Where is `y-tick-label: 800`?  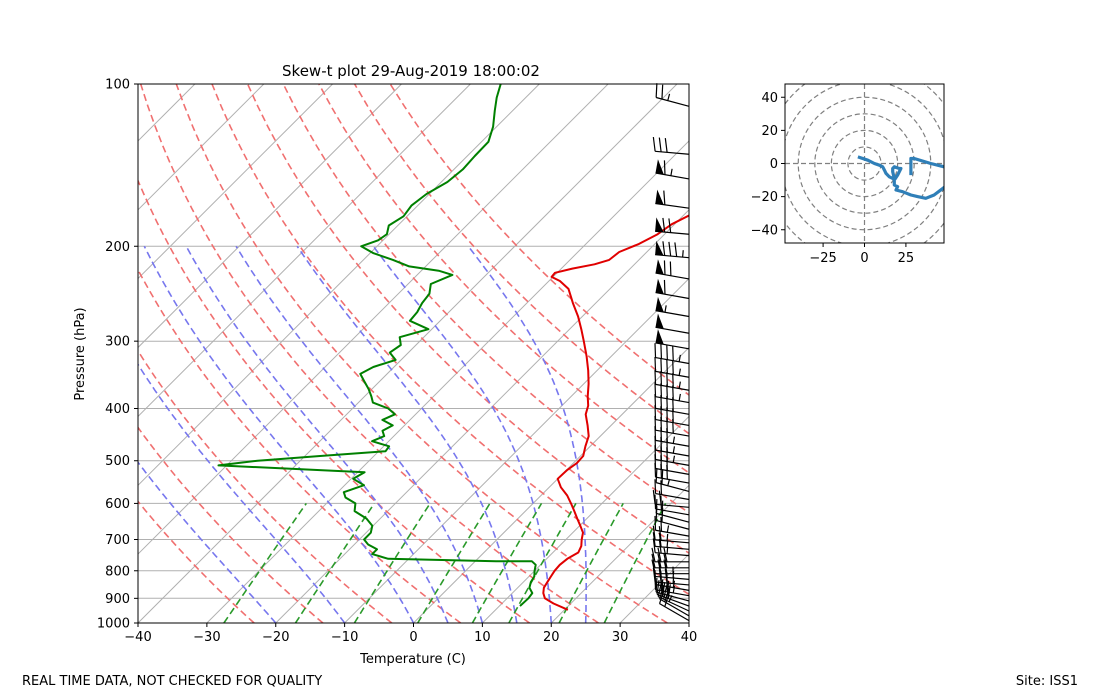
y-tick-label: 800 is located at coordinates (117, 571).